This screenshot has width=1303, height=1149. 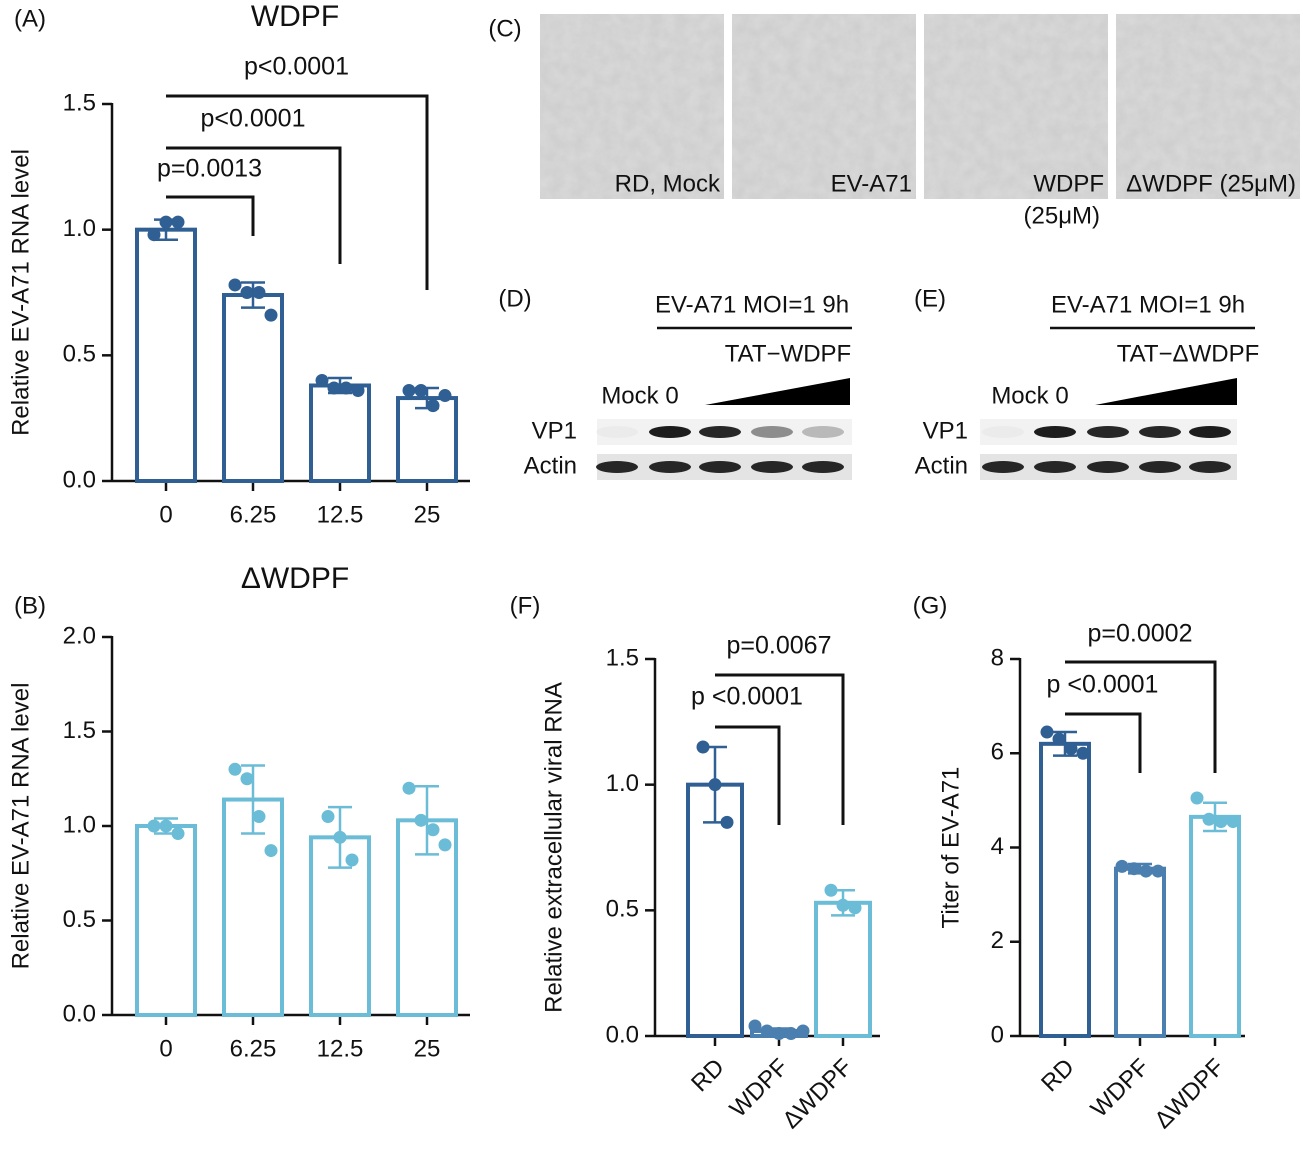 What do you see at coordinates (79, 102) in the screenshot?
I see `y-tick-label: 1.5` at bounding box center [79, 102].